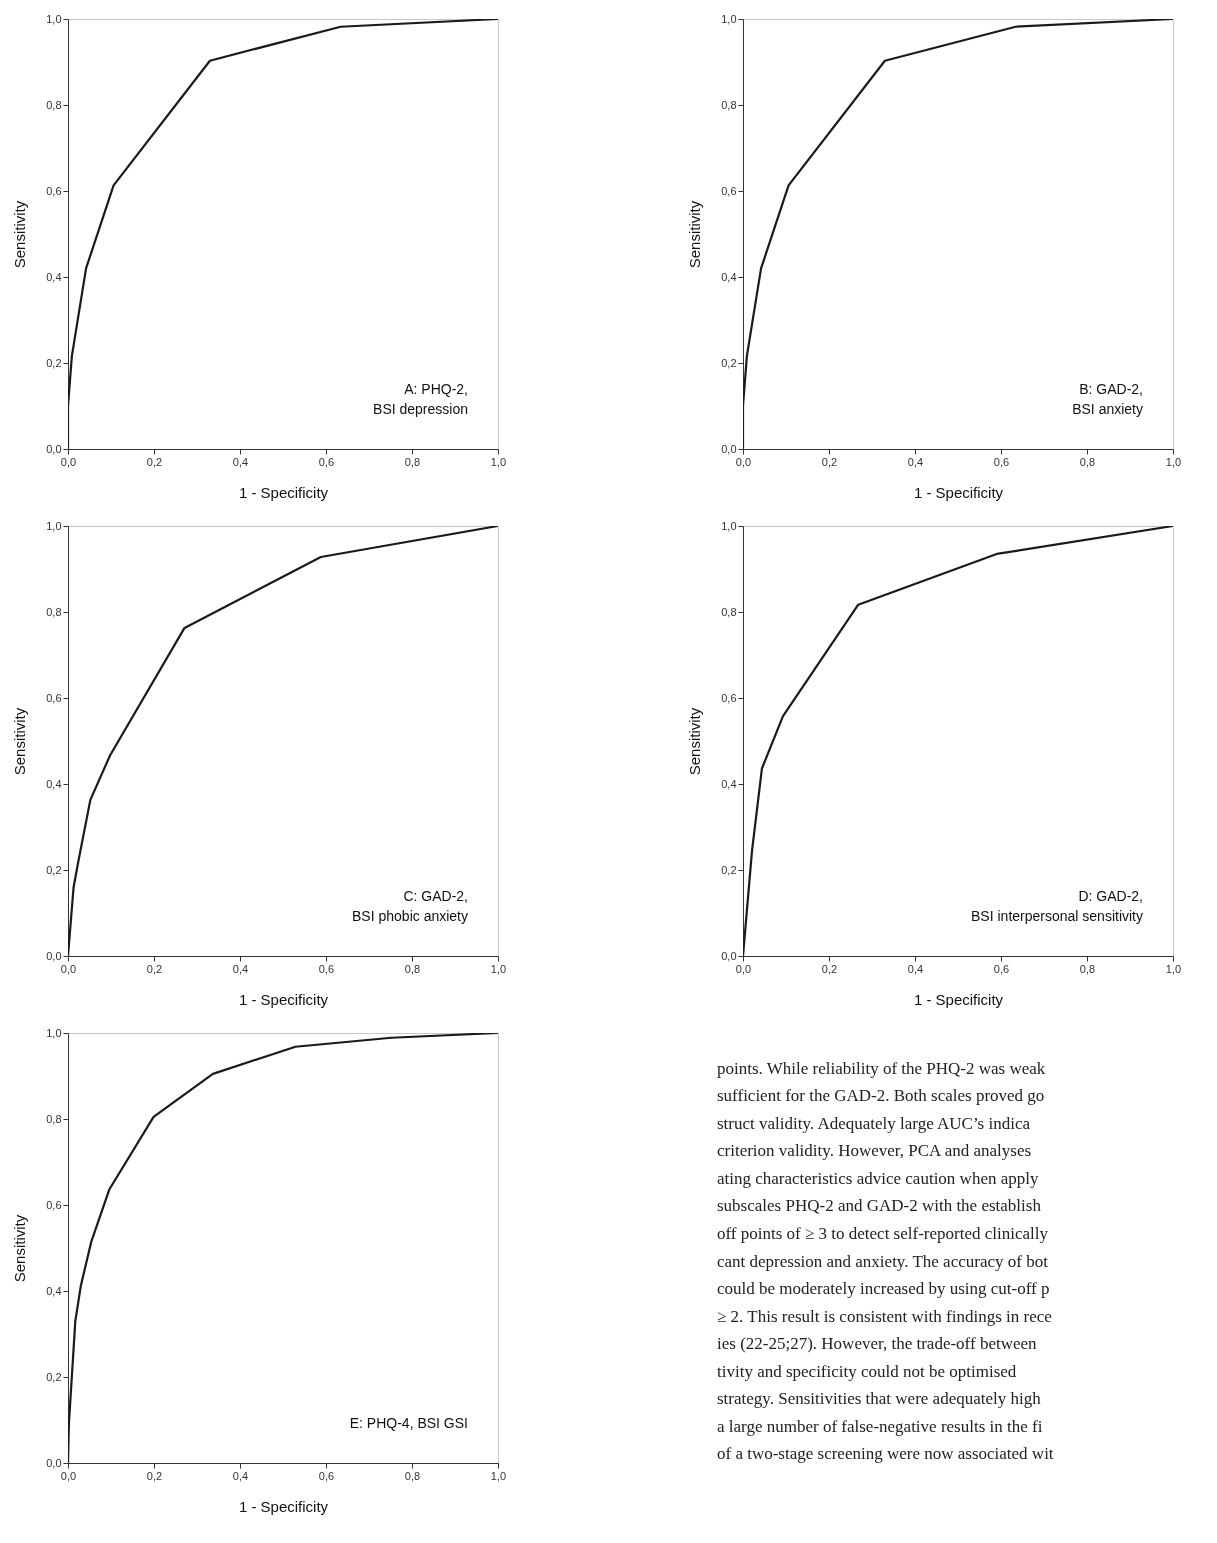 The image size is (1217, 1543). Describe the element at coordinates (420, 409) in the screenshot. I see `annotation: BSI depression` at that location.